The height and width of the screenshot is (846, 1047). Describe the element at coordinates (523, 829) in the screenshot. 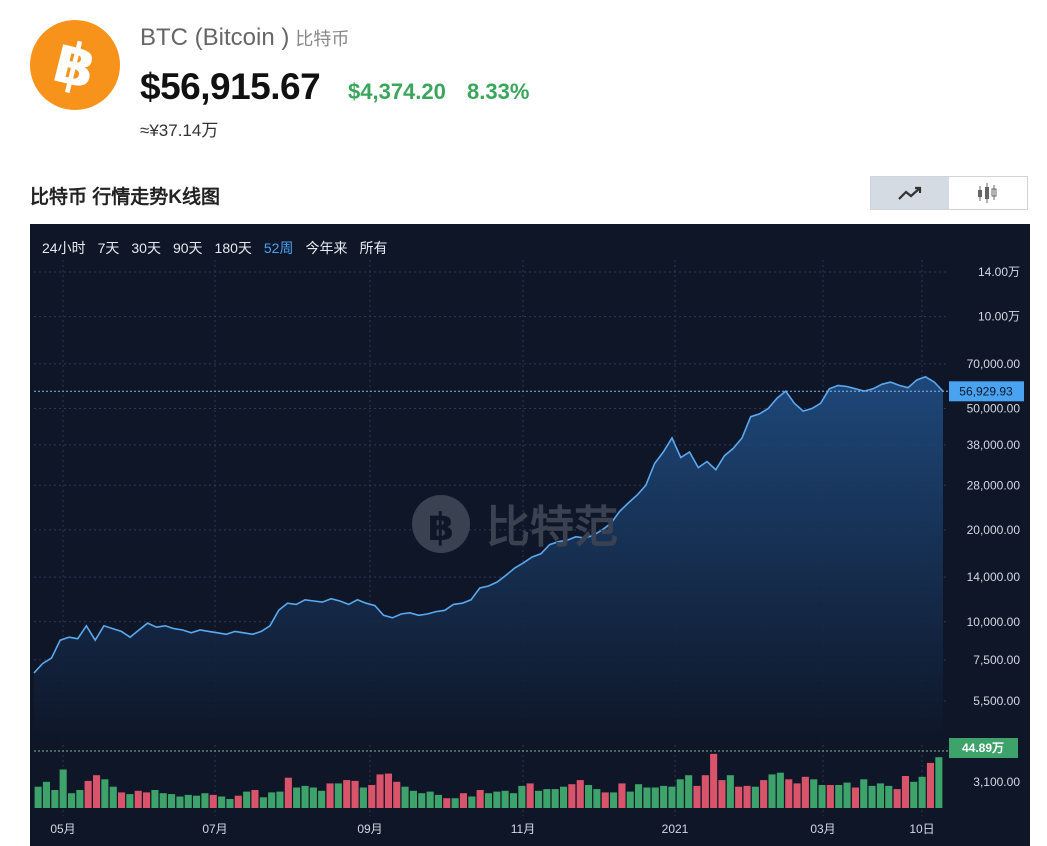

I see `x-tick-label: 11月` at that location.